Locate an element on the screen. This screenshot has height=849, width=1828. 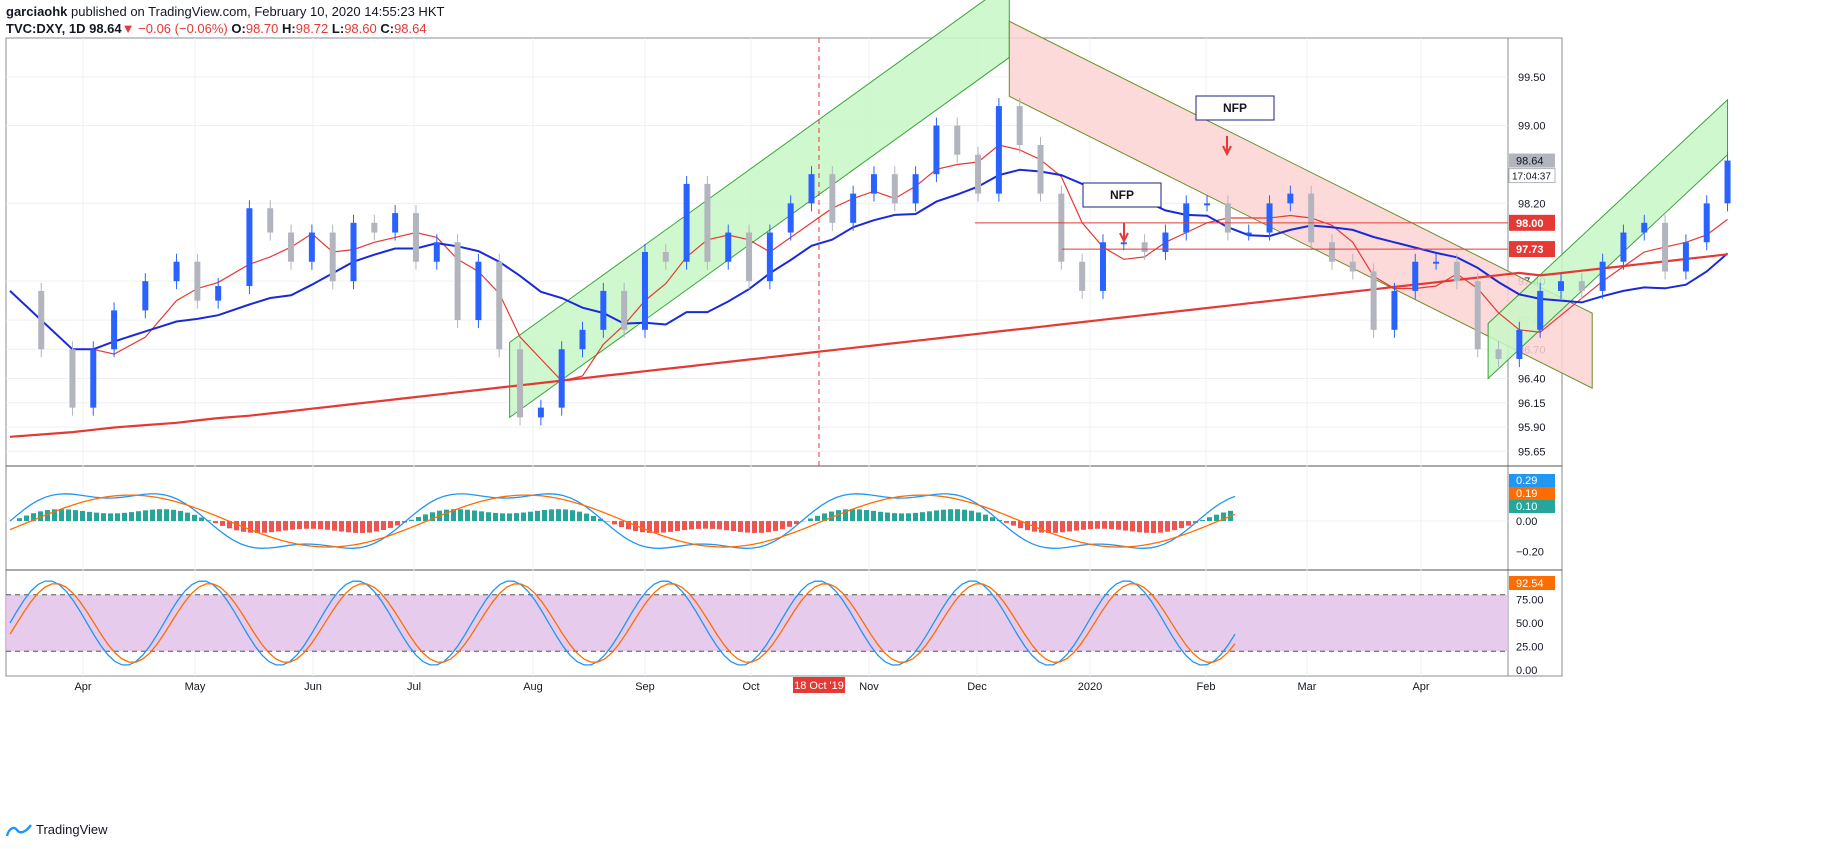
tradingview-footer: TradingView is located at coordinates (57, 829).